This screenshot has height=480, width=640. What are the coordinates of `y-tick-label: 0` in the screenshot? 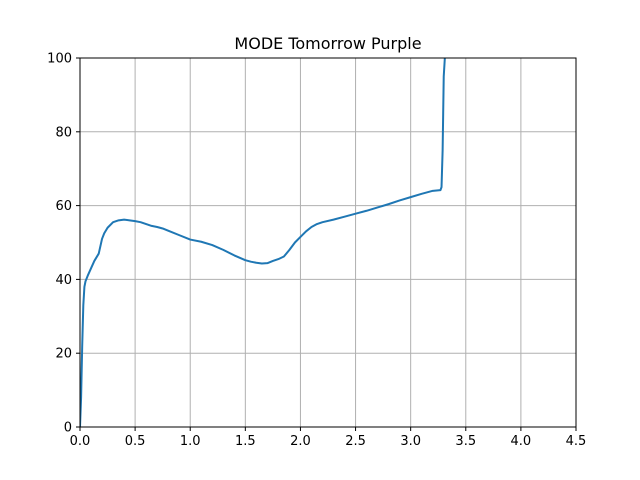 It's located at (68, 428).